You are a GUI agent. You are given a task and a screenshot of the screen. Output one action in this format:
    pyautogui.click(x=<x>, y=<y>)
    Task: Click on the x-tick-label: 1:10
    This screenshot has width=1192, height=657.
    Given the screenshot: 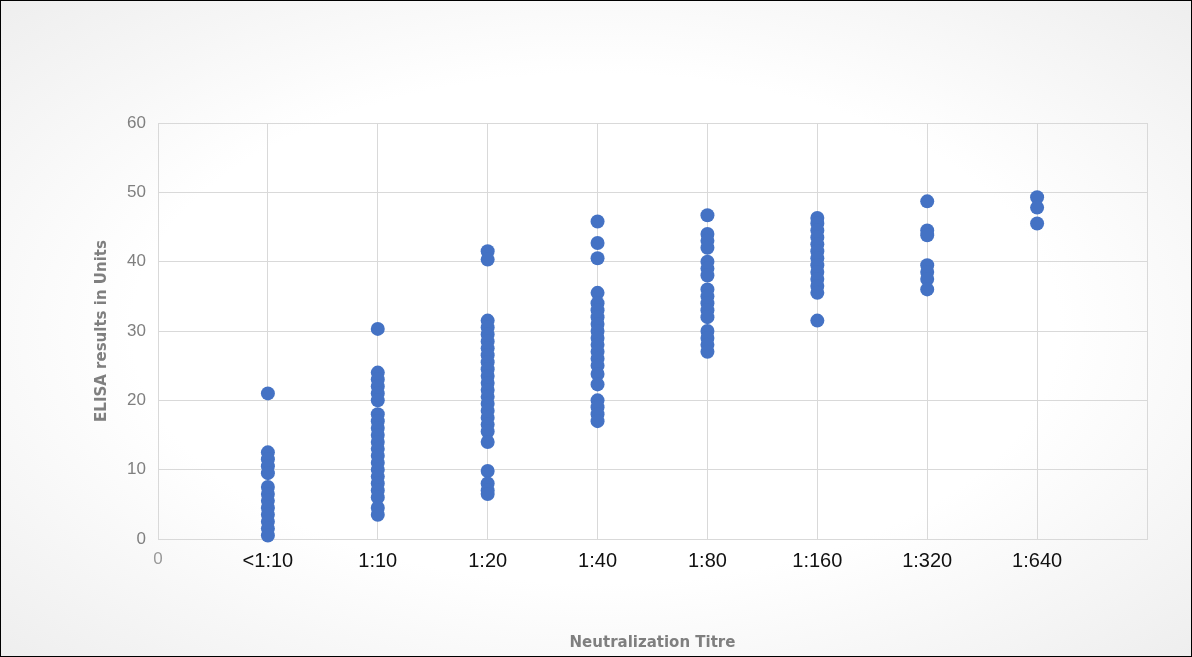 What is the action you would take?
    pyautogui.click(x=378, y=559)
    